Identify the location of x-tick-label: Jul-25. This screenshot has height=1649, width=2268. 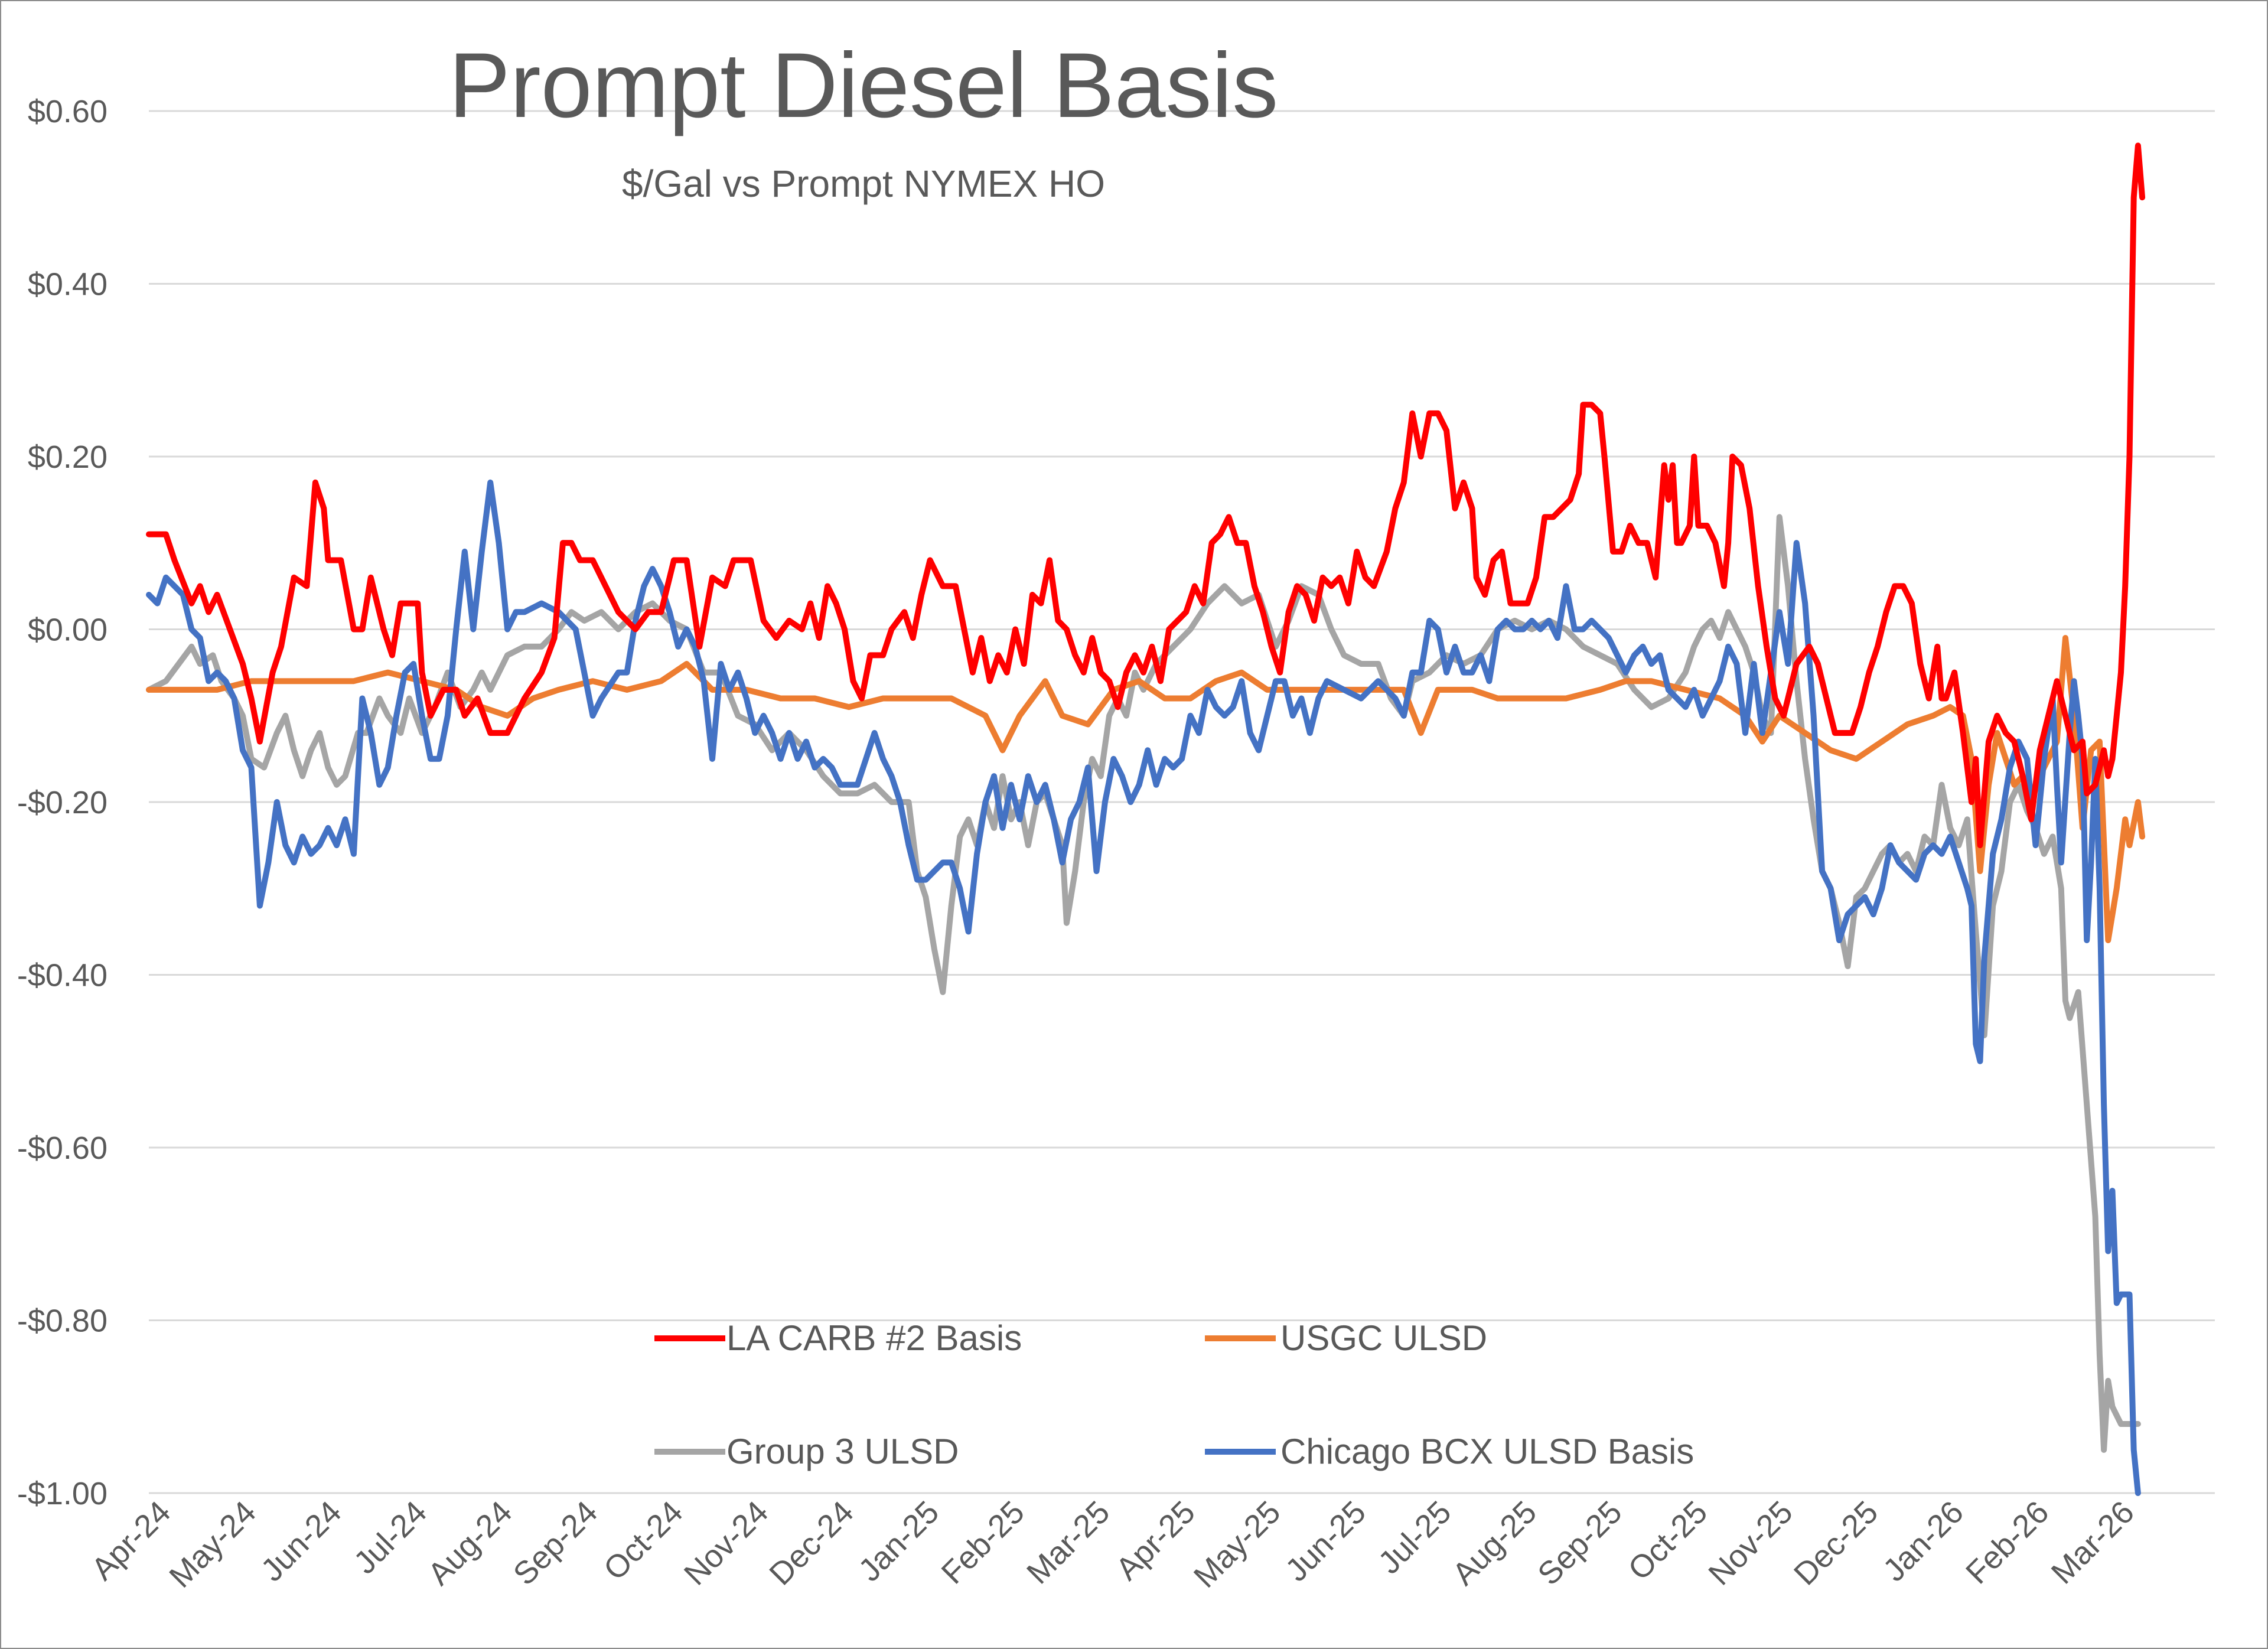
(1414, 1537).